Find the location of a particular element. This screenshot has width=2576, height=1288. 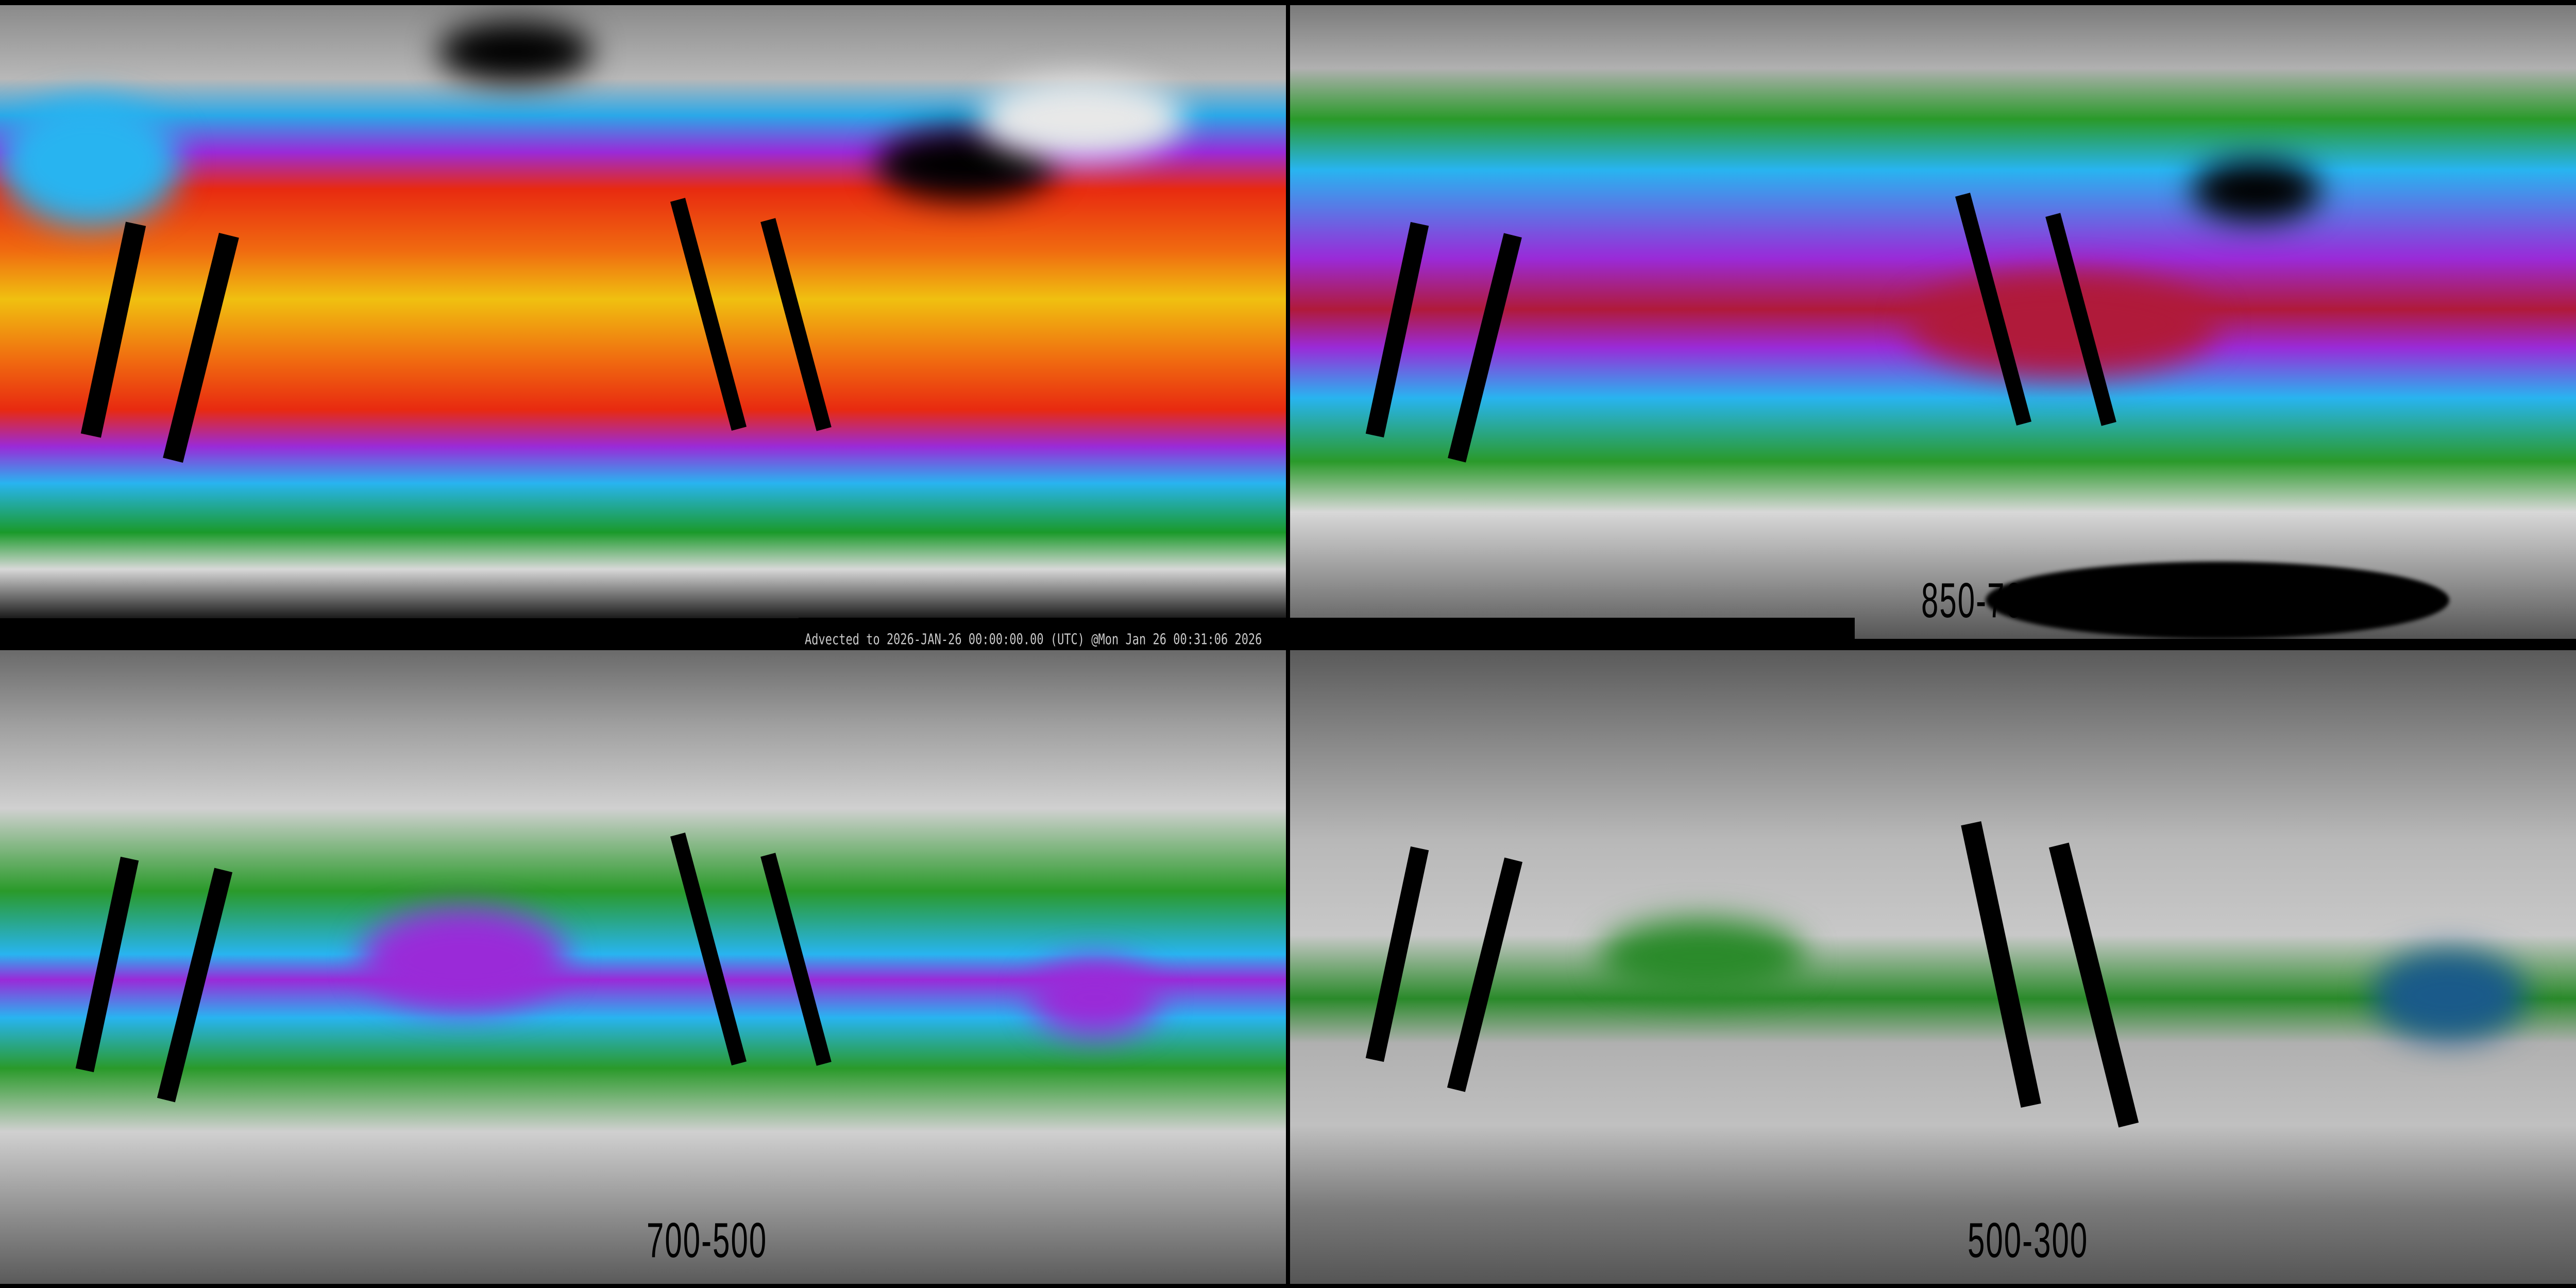

panel-label: 850-700 is located at coordinates (1982, 600).